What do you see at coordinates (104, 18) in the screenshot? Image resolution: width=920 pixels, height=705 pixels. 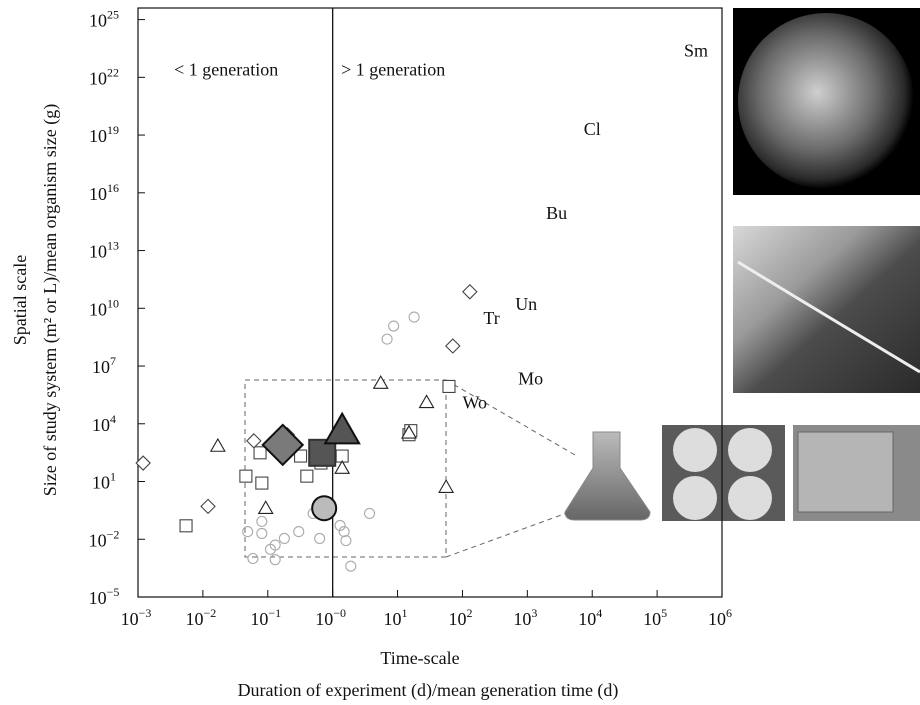 I see `y-tick-label: 10²⁵` at bounding box center [104, 18].